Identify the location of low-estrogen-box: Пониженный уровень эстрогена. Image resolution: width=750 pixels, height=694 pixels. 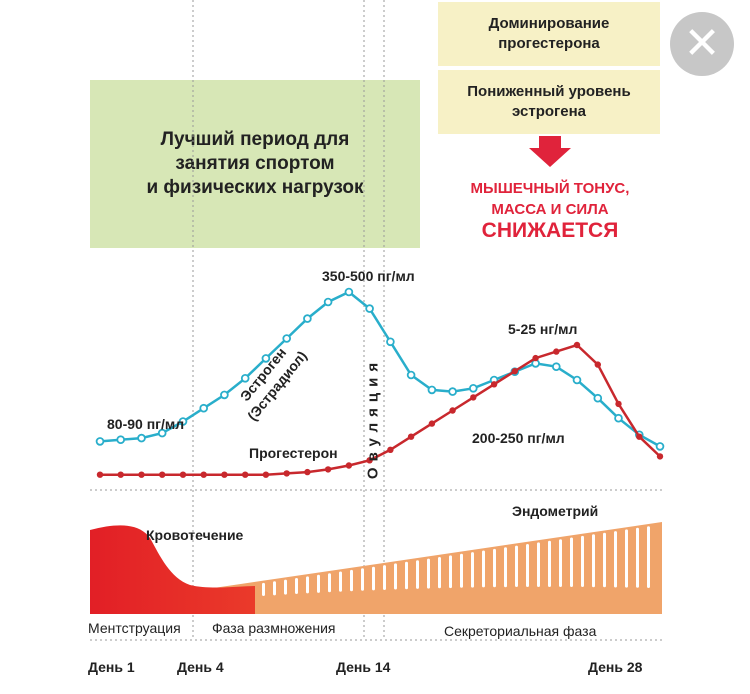
(549, 102).